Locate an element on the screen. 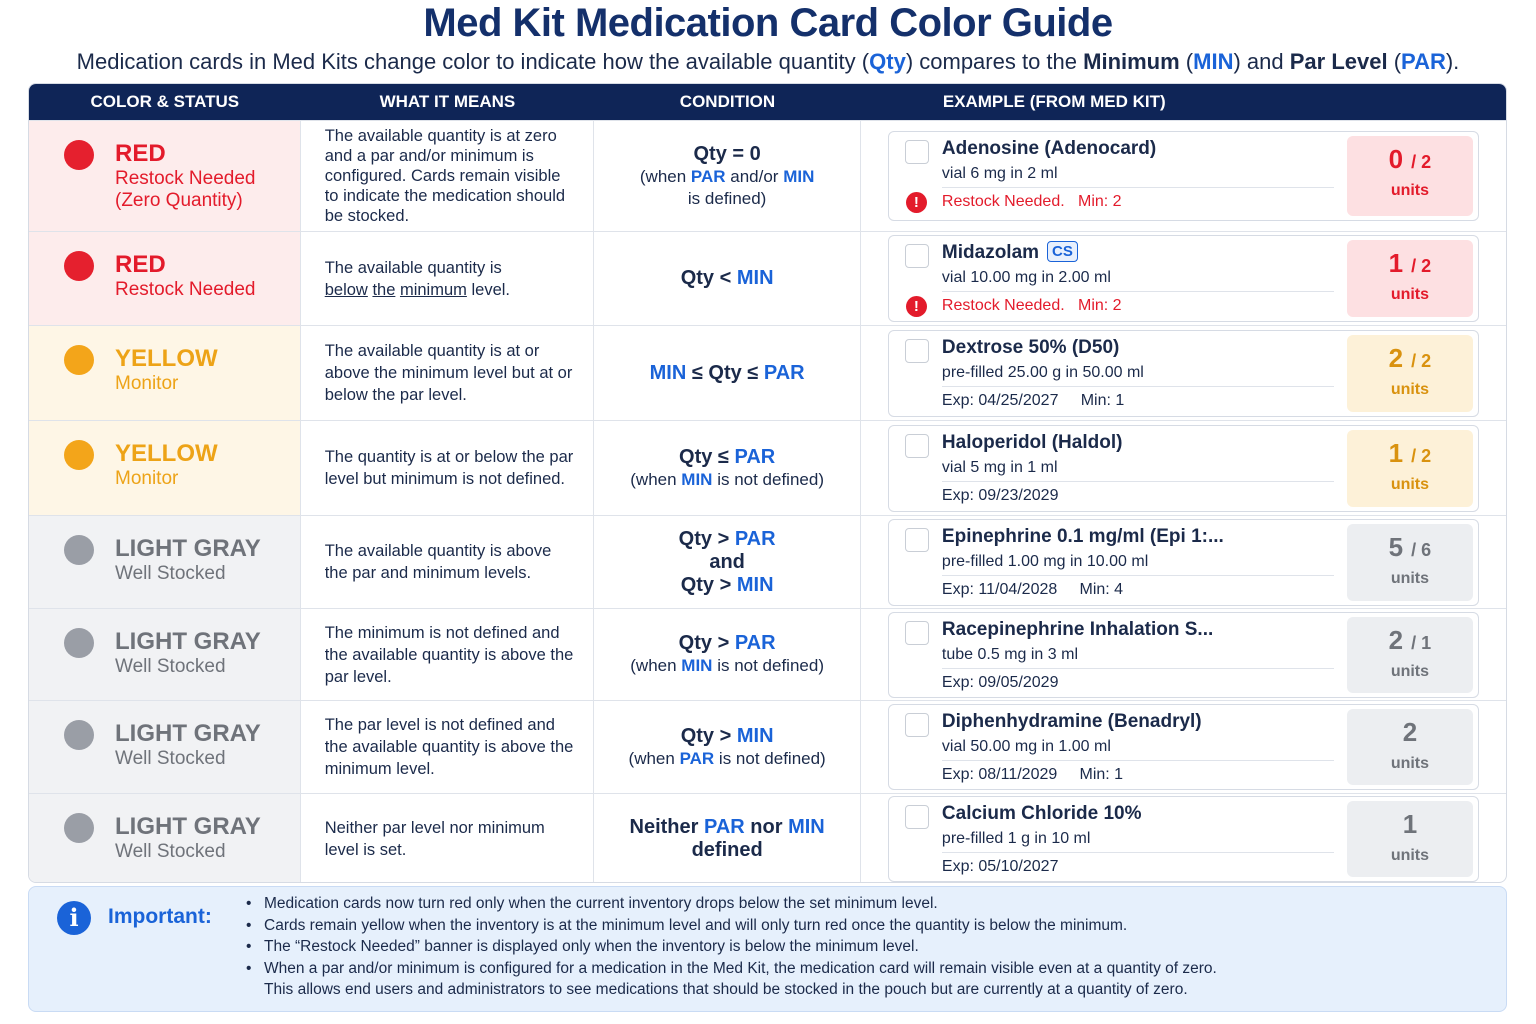 The width and height of the screenshot is (1536, 1024). status-cell: RED Restock Needed is located at coordinates (165, 278).